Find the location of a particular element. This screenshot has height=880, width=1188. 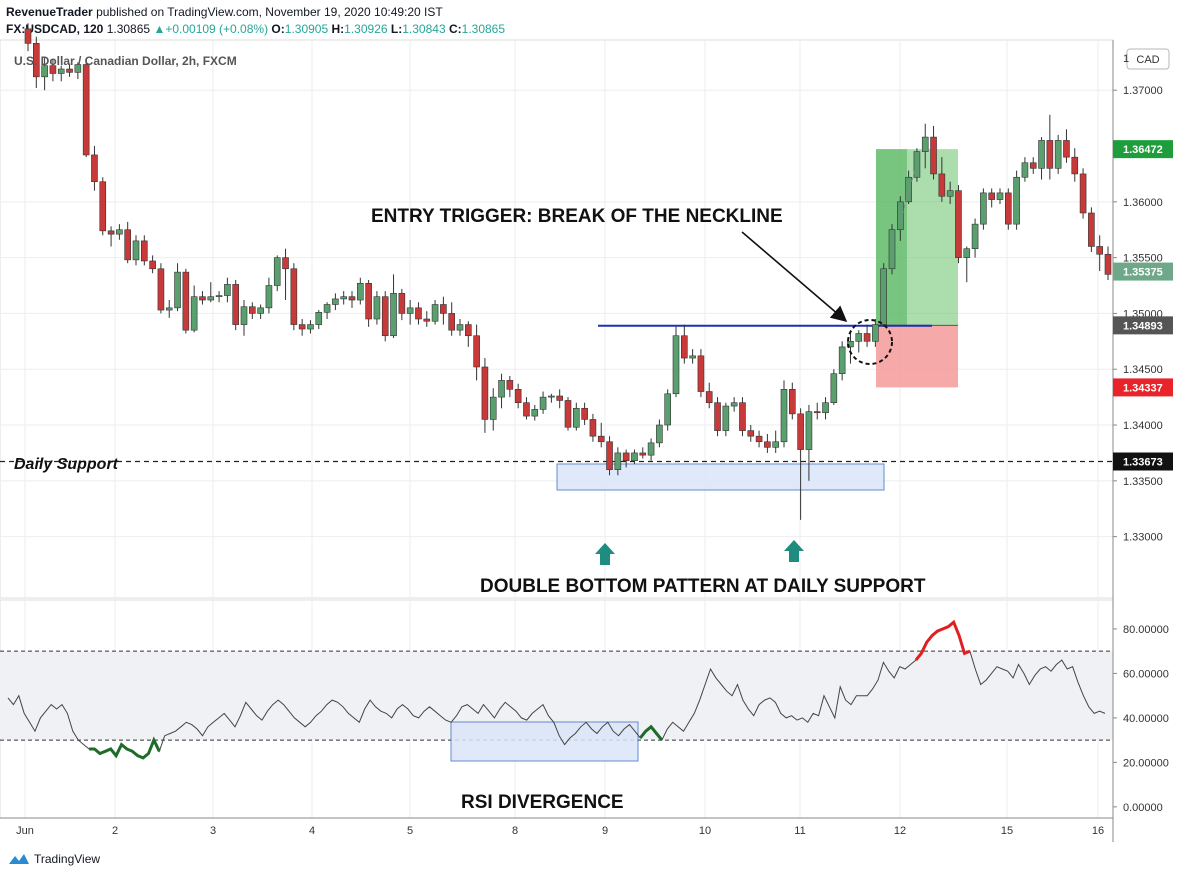

entry-arrow is located at coordinates (794, 277).